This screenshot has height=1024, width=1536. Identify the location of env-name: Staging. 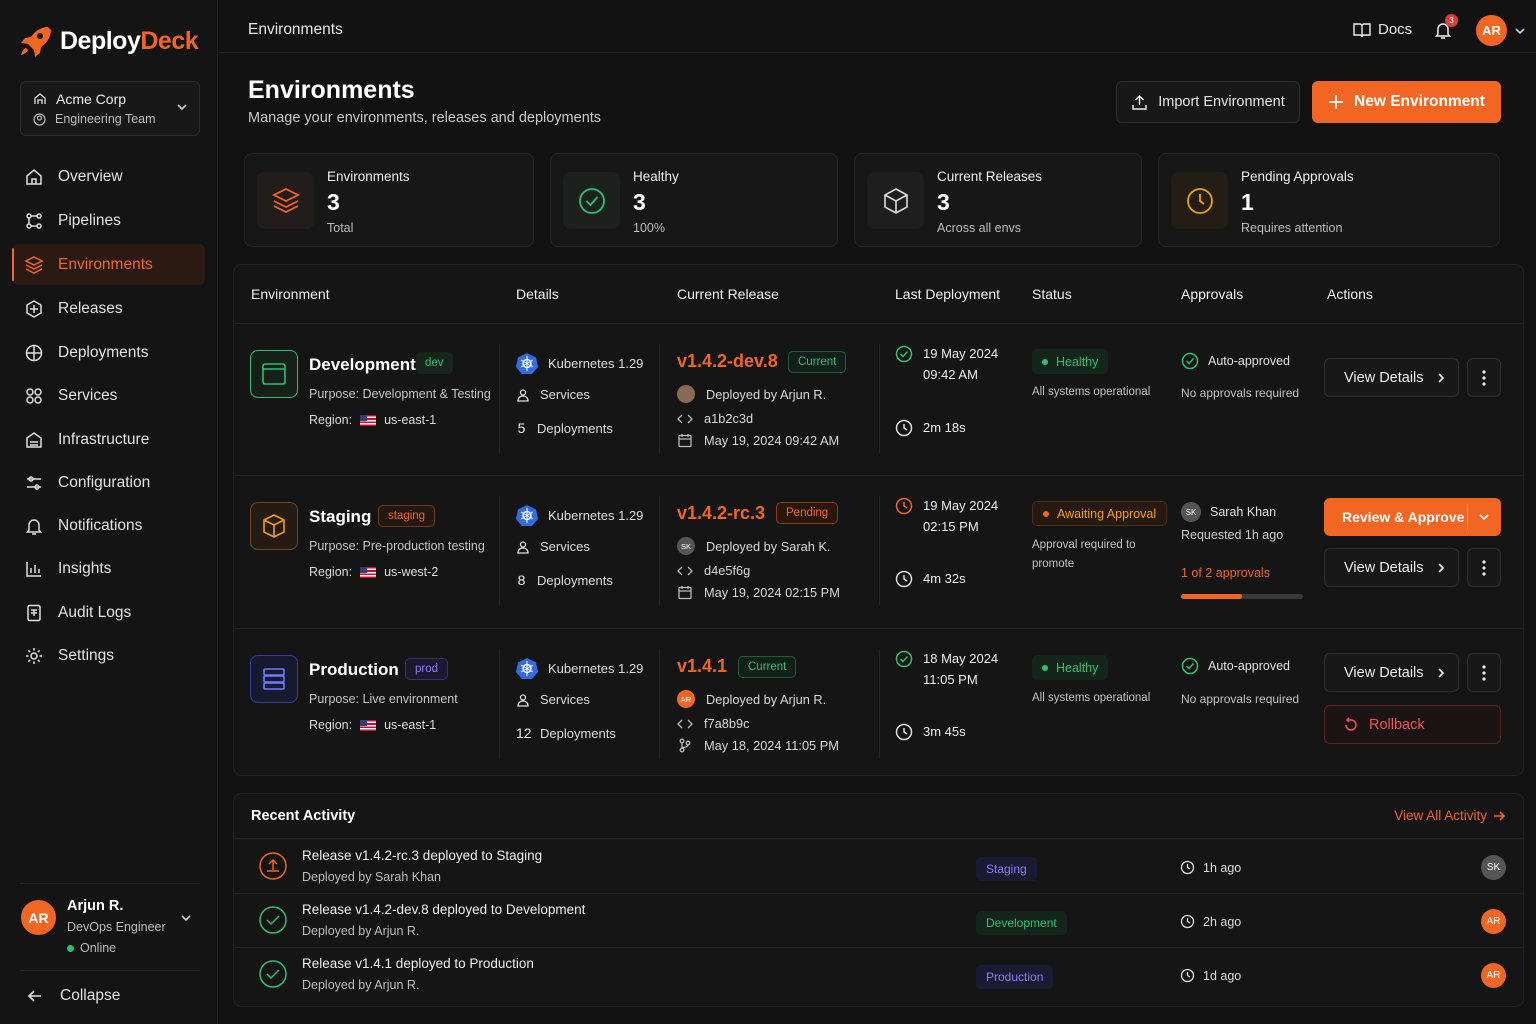
(340, 516).